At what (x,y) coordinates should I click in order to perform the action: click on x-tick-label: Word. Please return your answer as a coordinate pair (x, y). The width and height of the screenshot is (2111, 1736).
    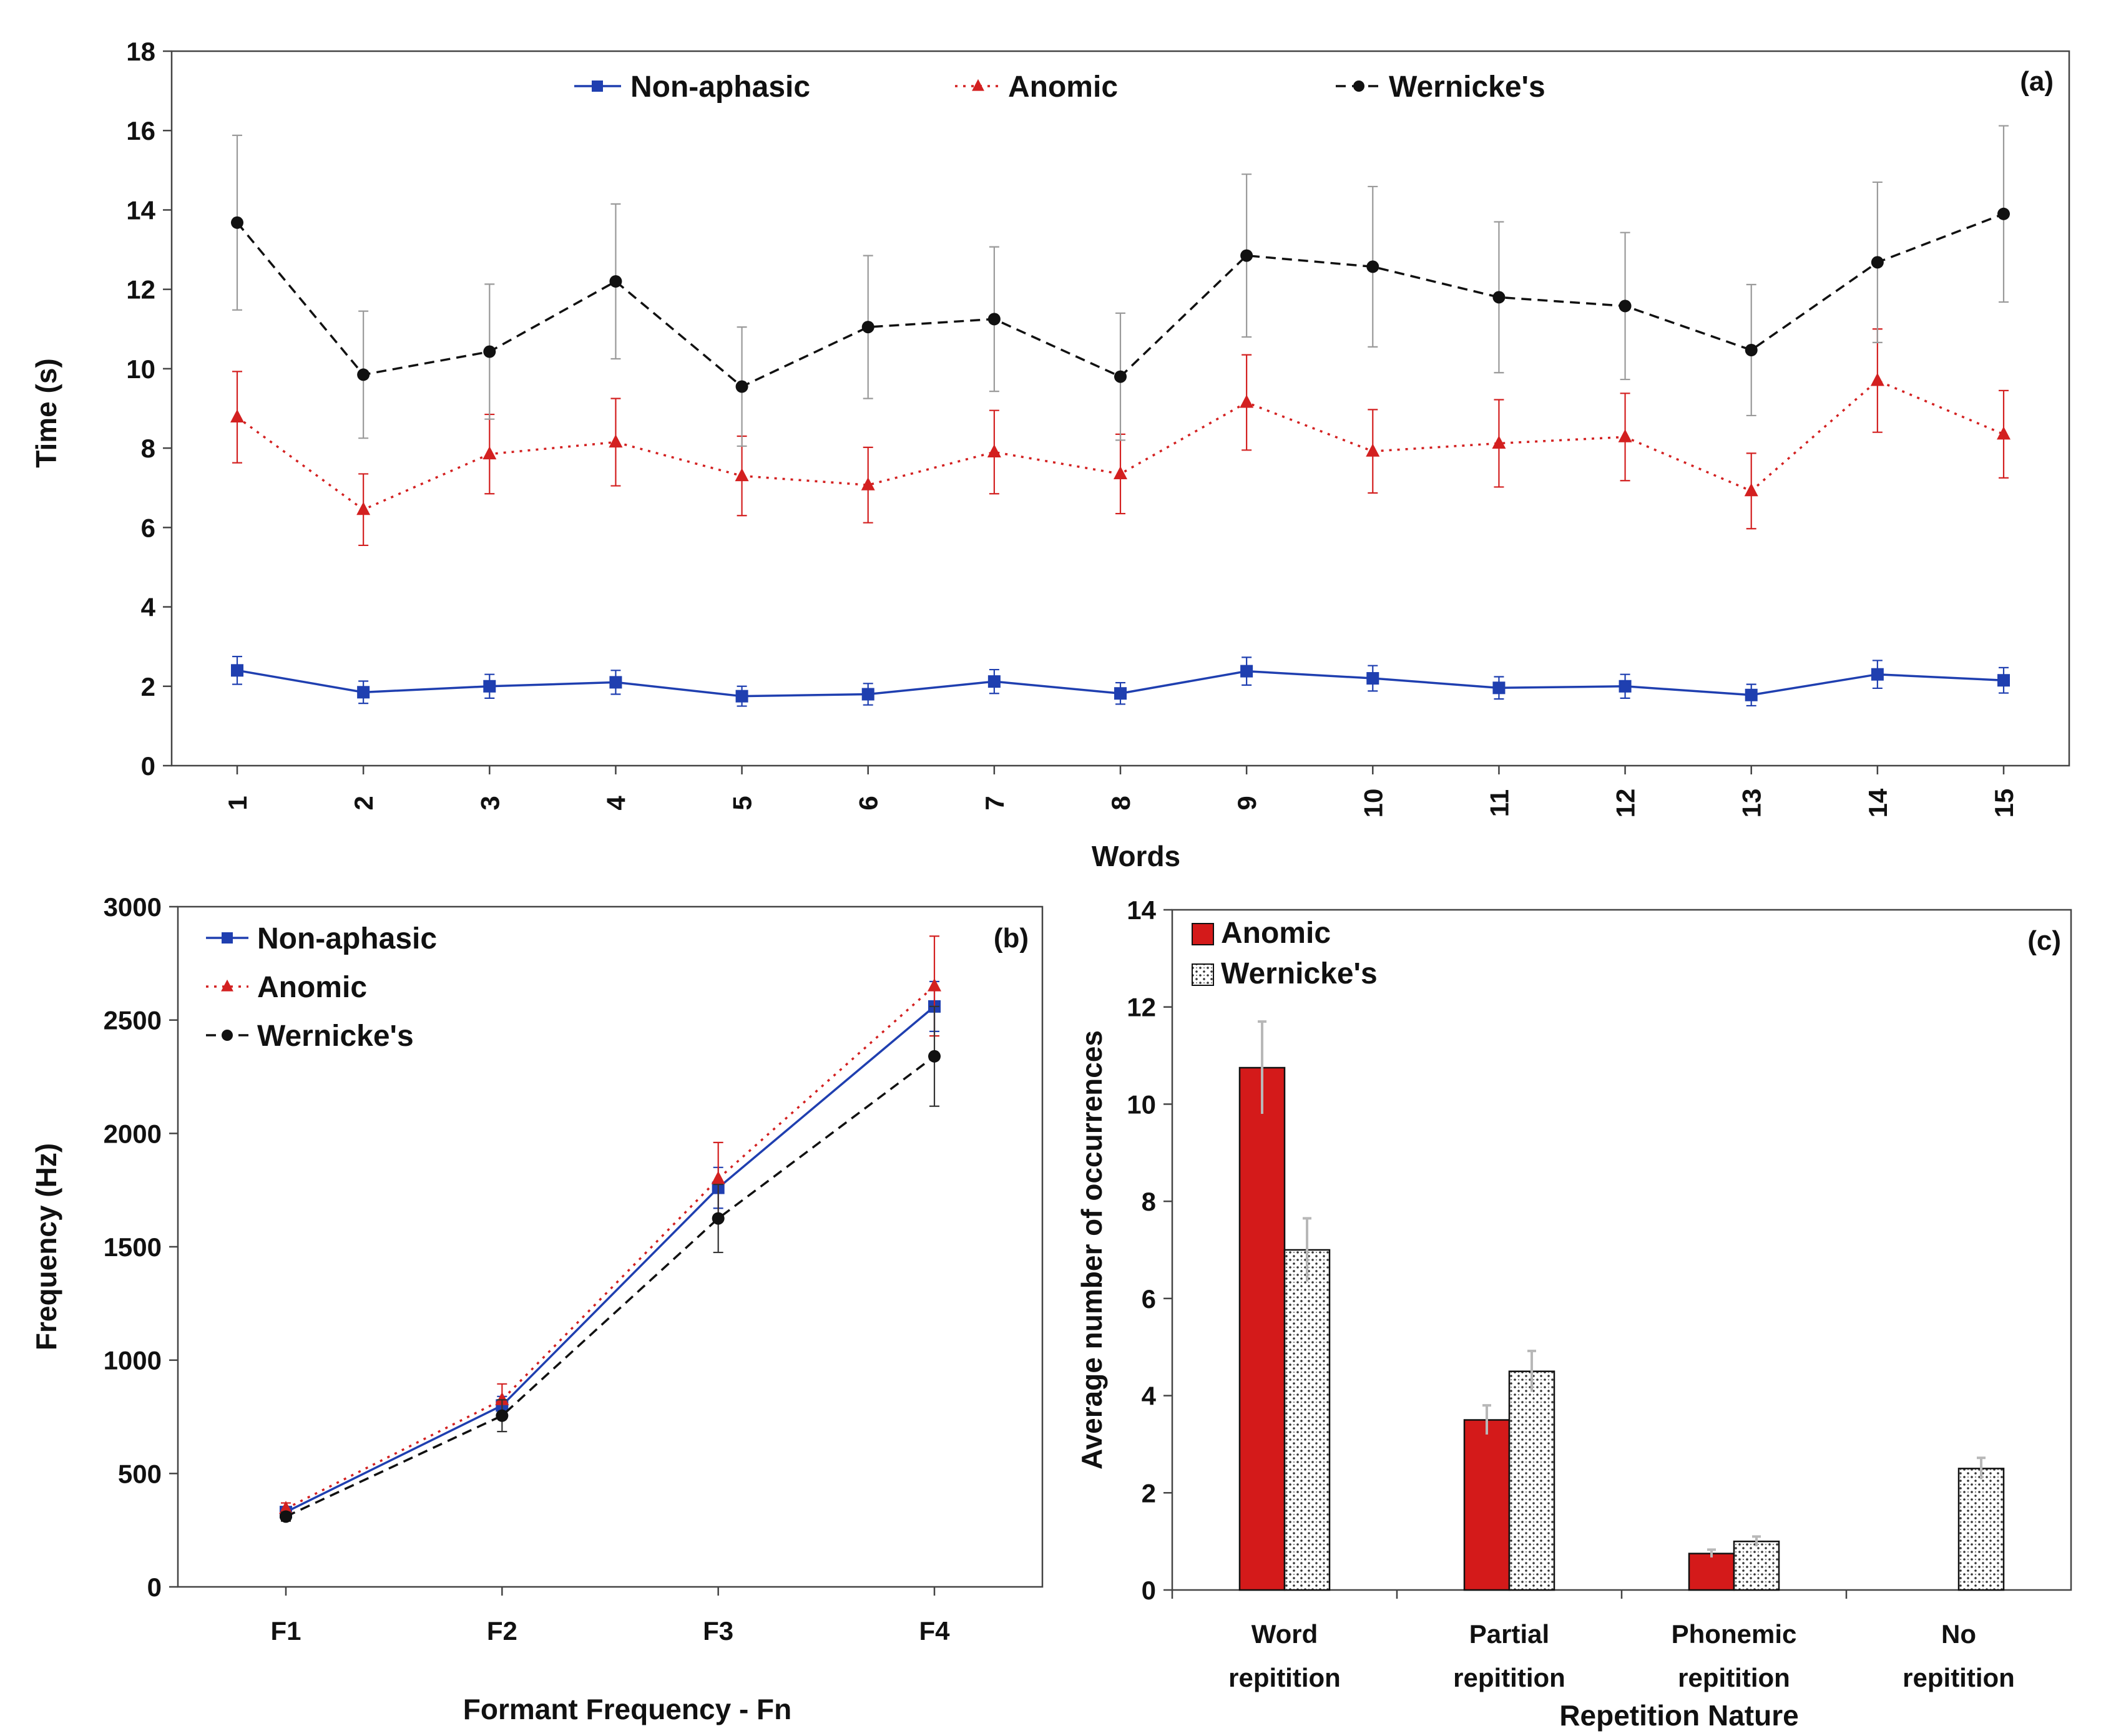
    Looking at the image, I should click on (1284, 1634).